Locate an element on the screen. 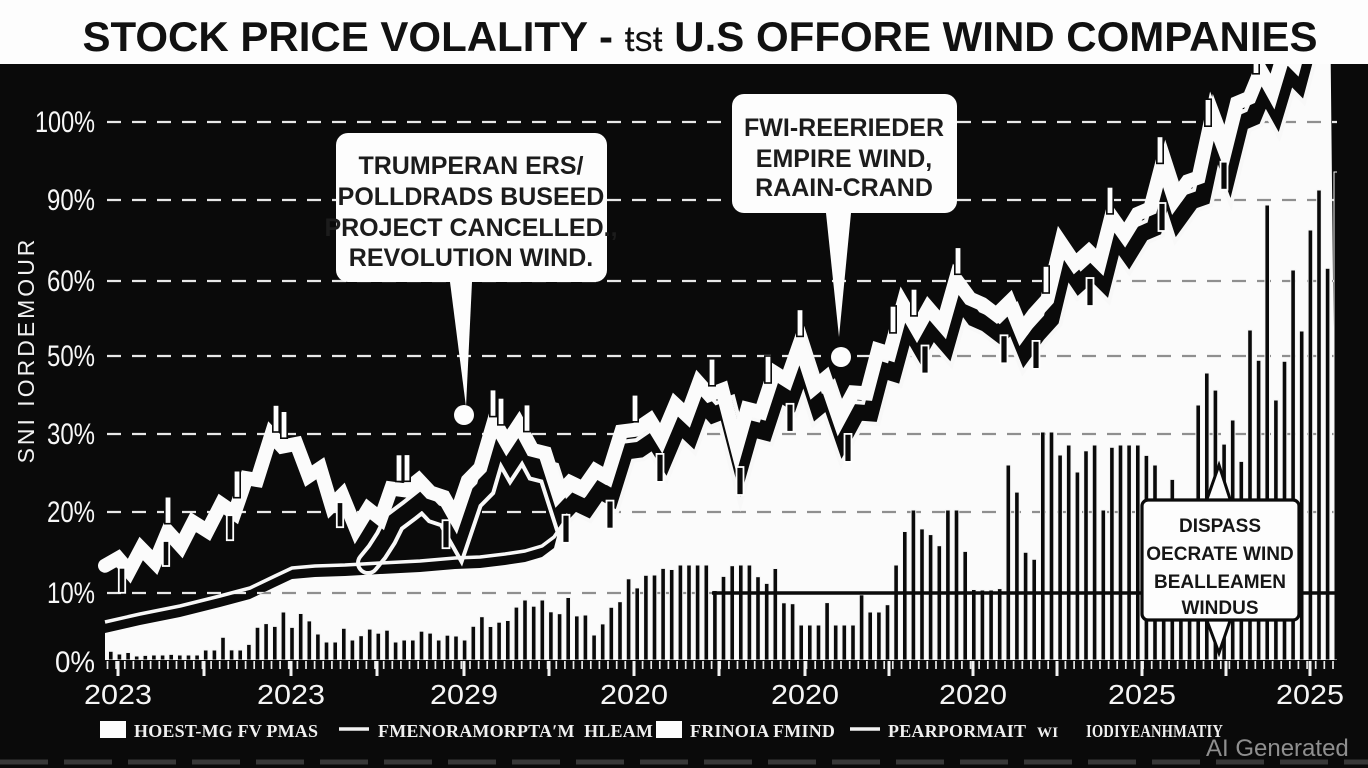 Image resolution: width=1368 pixels, height=768 pixels. svg-text: 10% is located at coordinates (71, 593).